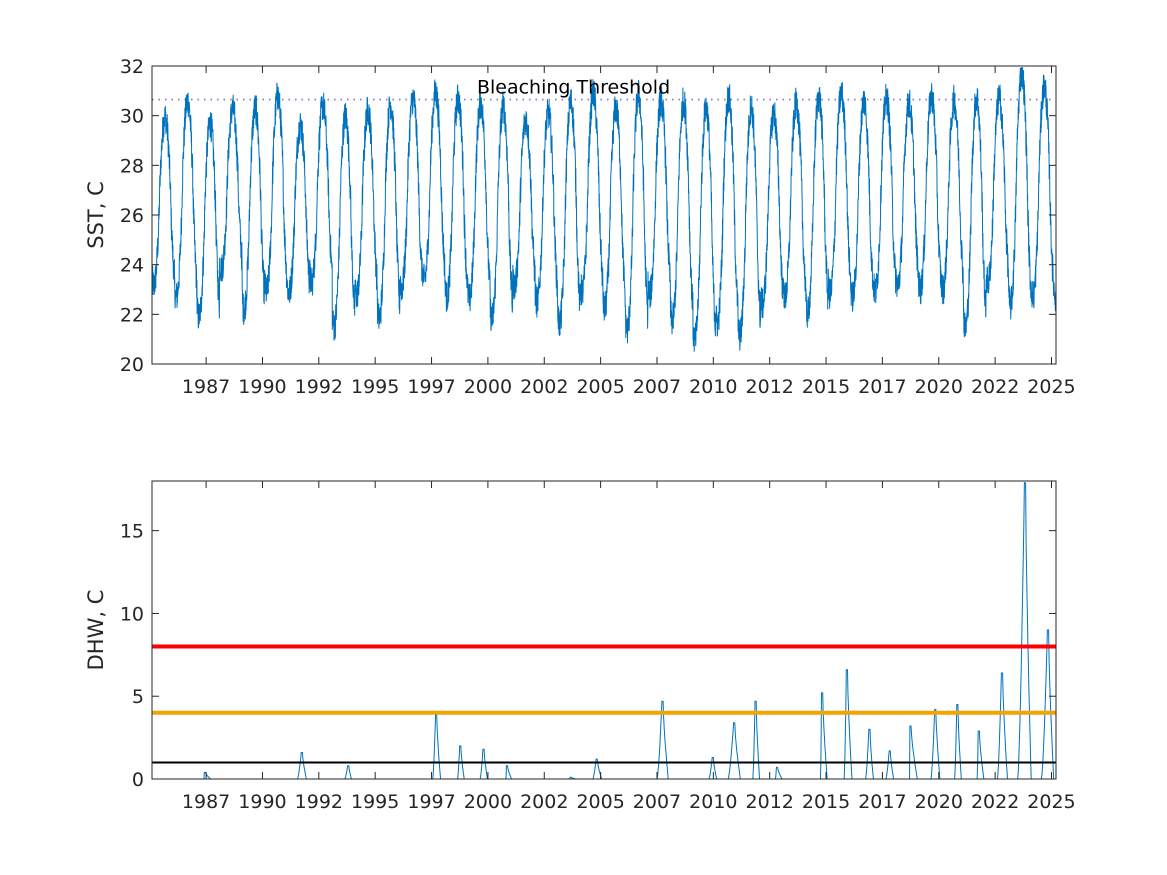 The image size is (1167, 875). Describe the element at coordinates (132, 117) in the screenshot. I see `sst-ytick-label: 30` at that location.